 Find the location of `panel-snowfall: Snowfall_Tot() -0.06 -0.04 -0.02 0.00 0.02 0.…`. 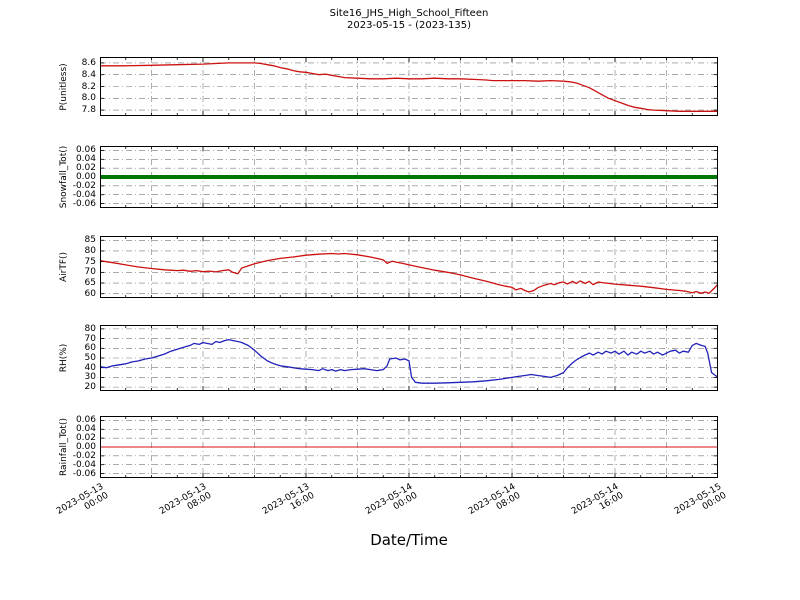

panel-snowfall: Snowfall_Tot() -0.06 -0.04 -0.02 0.00 0.02 0.… is located at coordinates (400, 177).